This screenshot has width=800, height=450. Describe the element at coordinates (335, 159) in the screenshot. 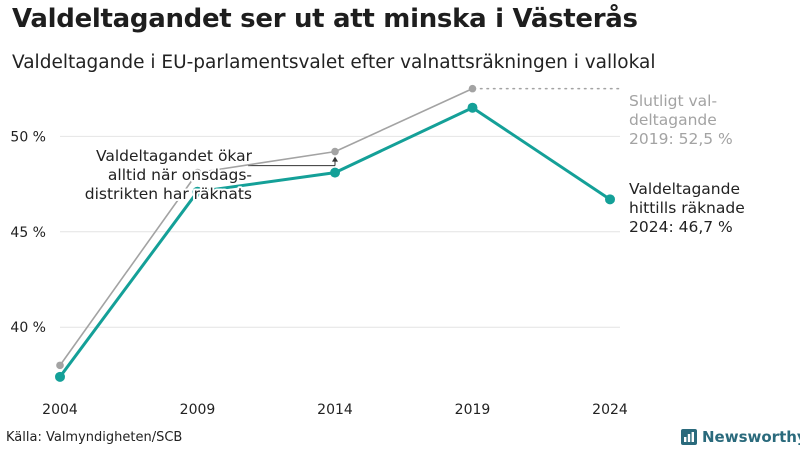

I see `gap-arrow-head` at that location.